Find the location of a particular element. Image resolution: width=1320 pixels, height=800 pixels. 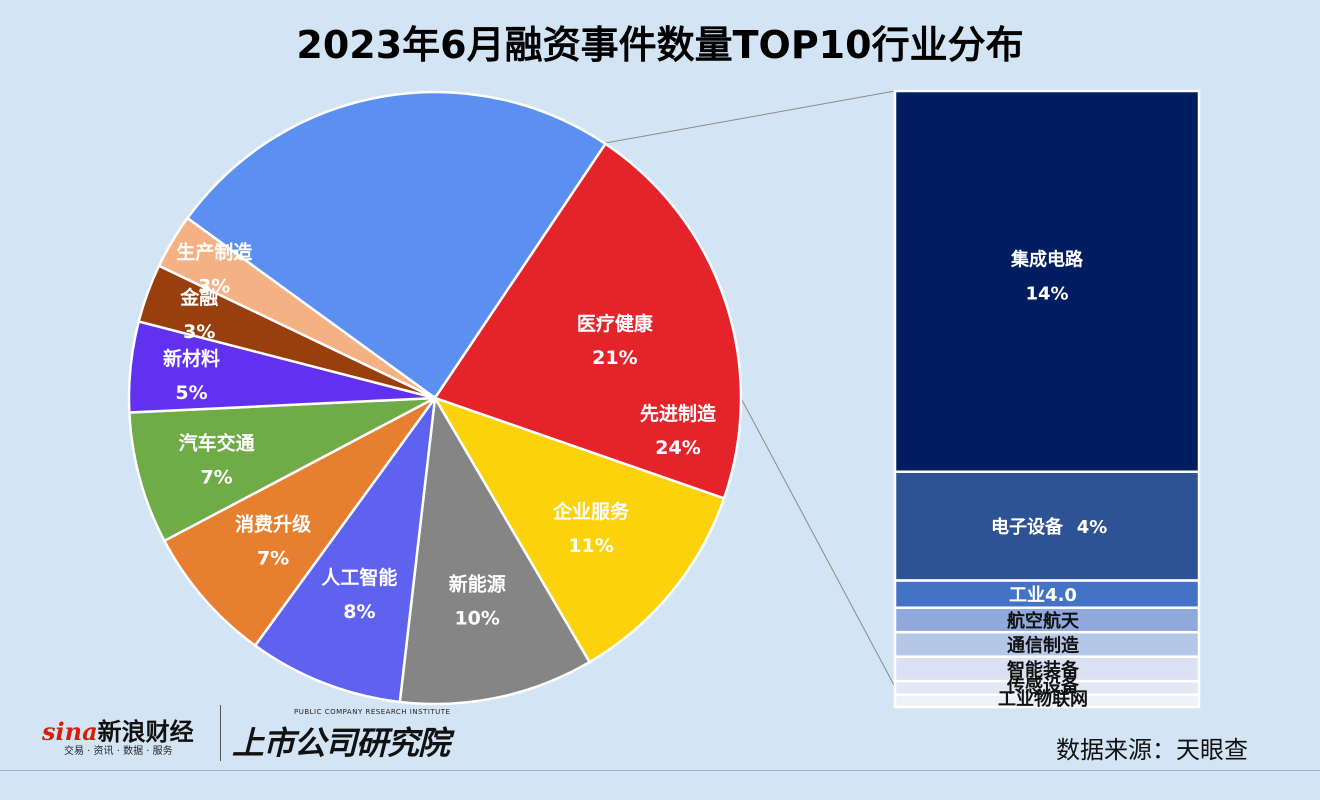

pie-label-生产制造: 生产制造 is located at coordinates (214, 251).